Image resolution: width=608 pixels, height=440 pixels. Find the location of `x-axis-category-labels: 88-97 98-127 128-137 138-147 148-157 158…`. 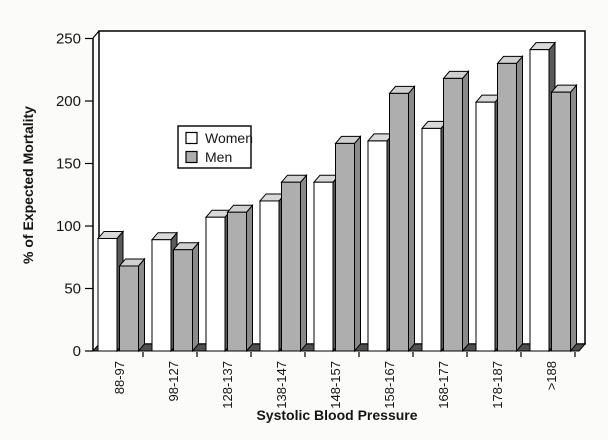

x-axis-category-labels: 88-97 98-127 128-137 138-147 148-157 158… is located at coordinates (335, 385).